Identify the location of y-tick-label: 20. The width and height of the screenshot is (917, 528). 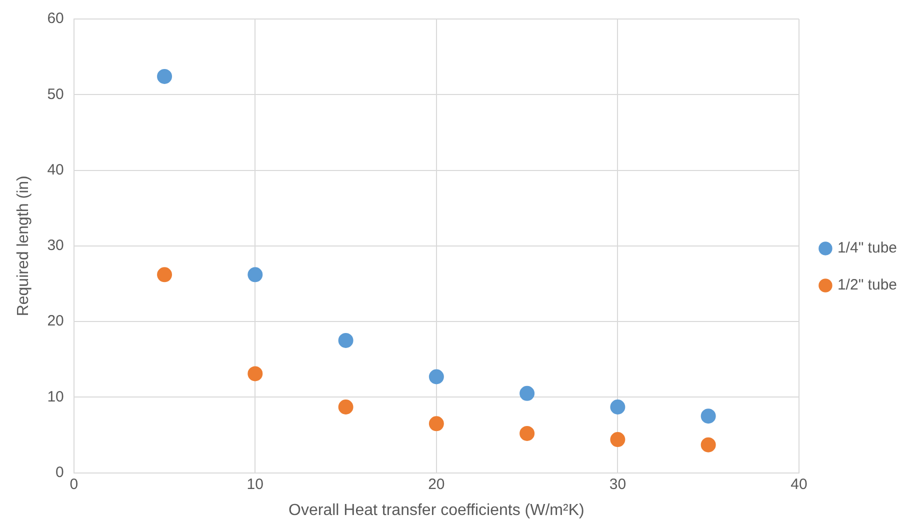
(55, 321).